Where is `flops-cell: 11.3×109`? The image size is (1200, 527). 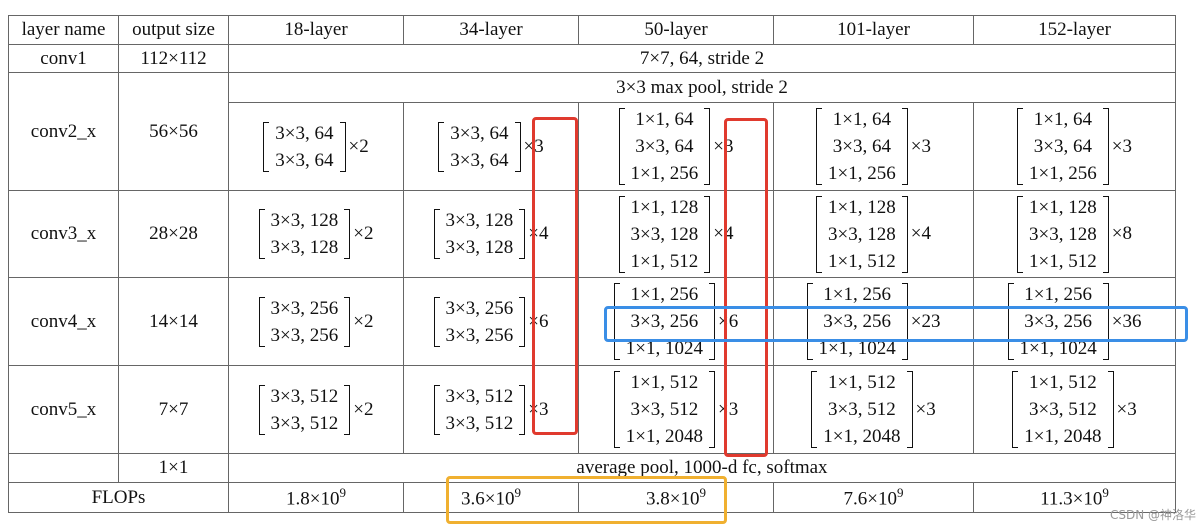
flops-cell: 11.3×109 is located at coordinates (1074, 497).